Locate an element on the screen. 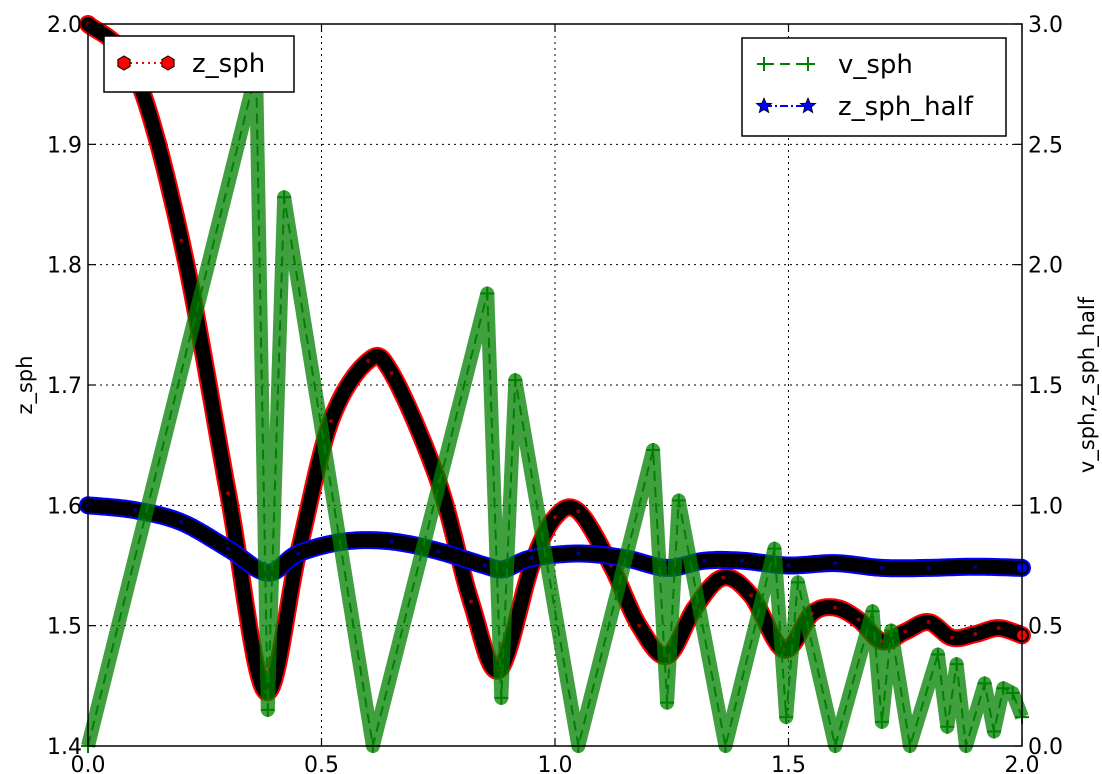 The image size is (1102, 774). x-tick-label: 1.5 is located at coordinates (788, 763).